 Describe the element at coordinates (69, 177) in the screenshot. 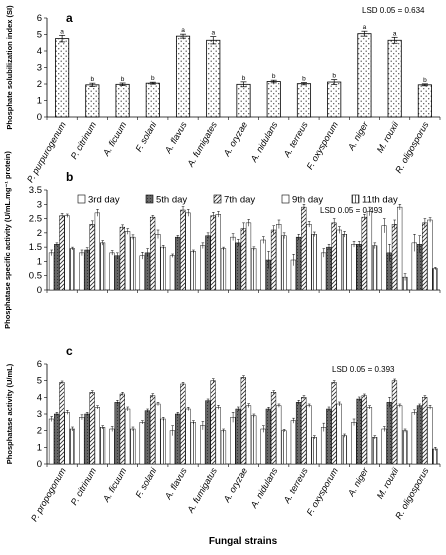

I see `panel-label: b` at that location.